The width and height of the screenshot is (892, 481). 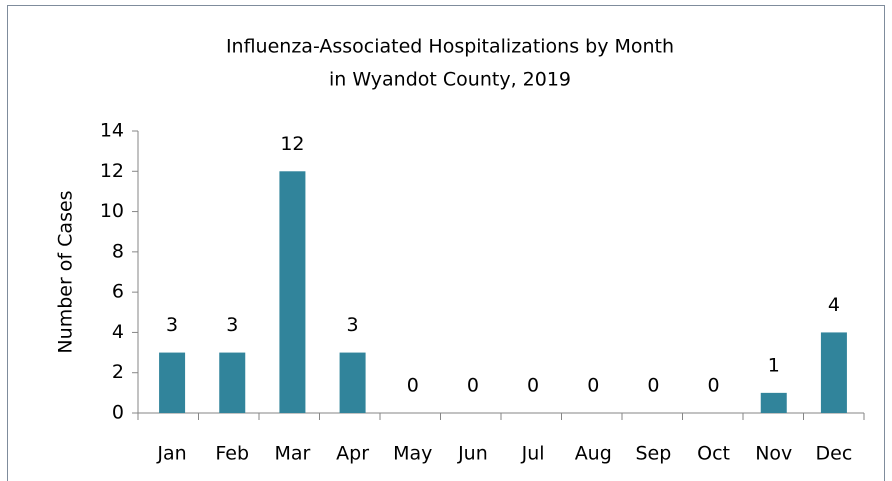 What do you see at coordinates (292, 144) in the screenshot?
I see `value-label: 12` at bounding box center [292, 144].